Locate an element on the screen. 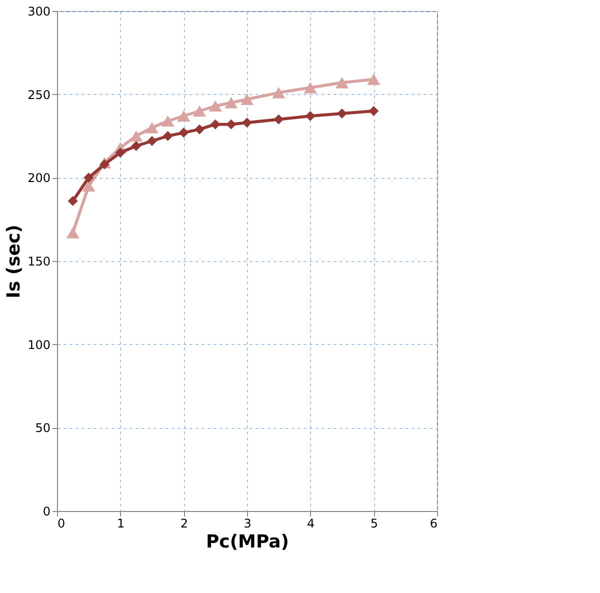  y-tick-label: 150 is located at coordinates (39, 261).